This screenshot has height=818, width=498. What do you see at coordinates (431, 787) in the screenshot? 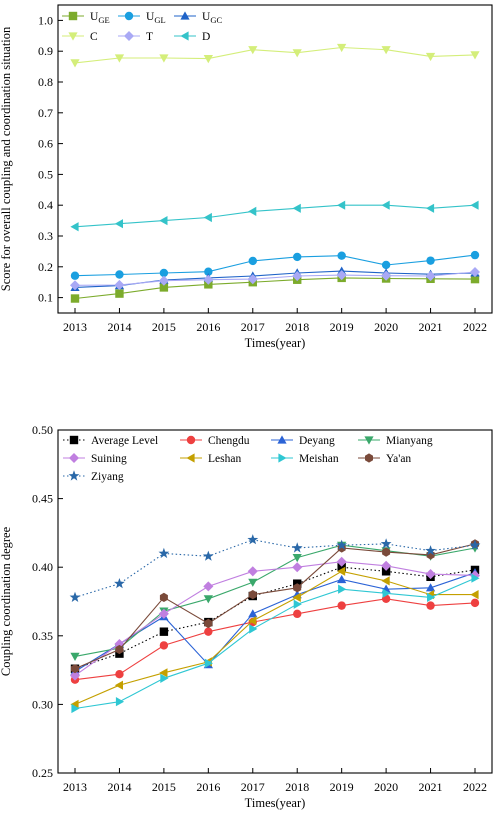
I see `chart2-x-tick-label: 2021` at bounding box center [431, 787].